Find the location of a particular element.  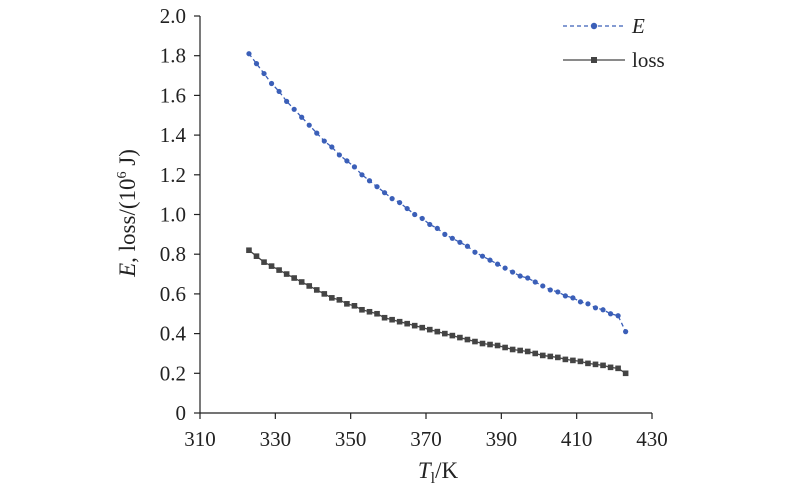

x-ticks: 310 330 350 370 390 410 430 is located at coordinates (426, 432).